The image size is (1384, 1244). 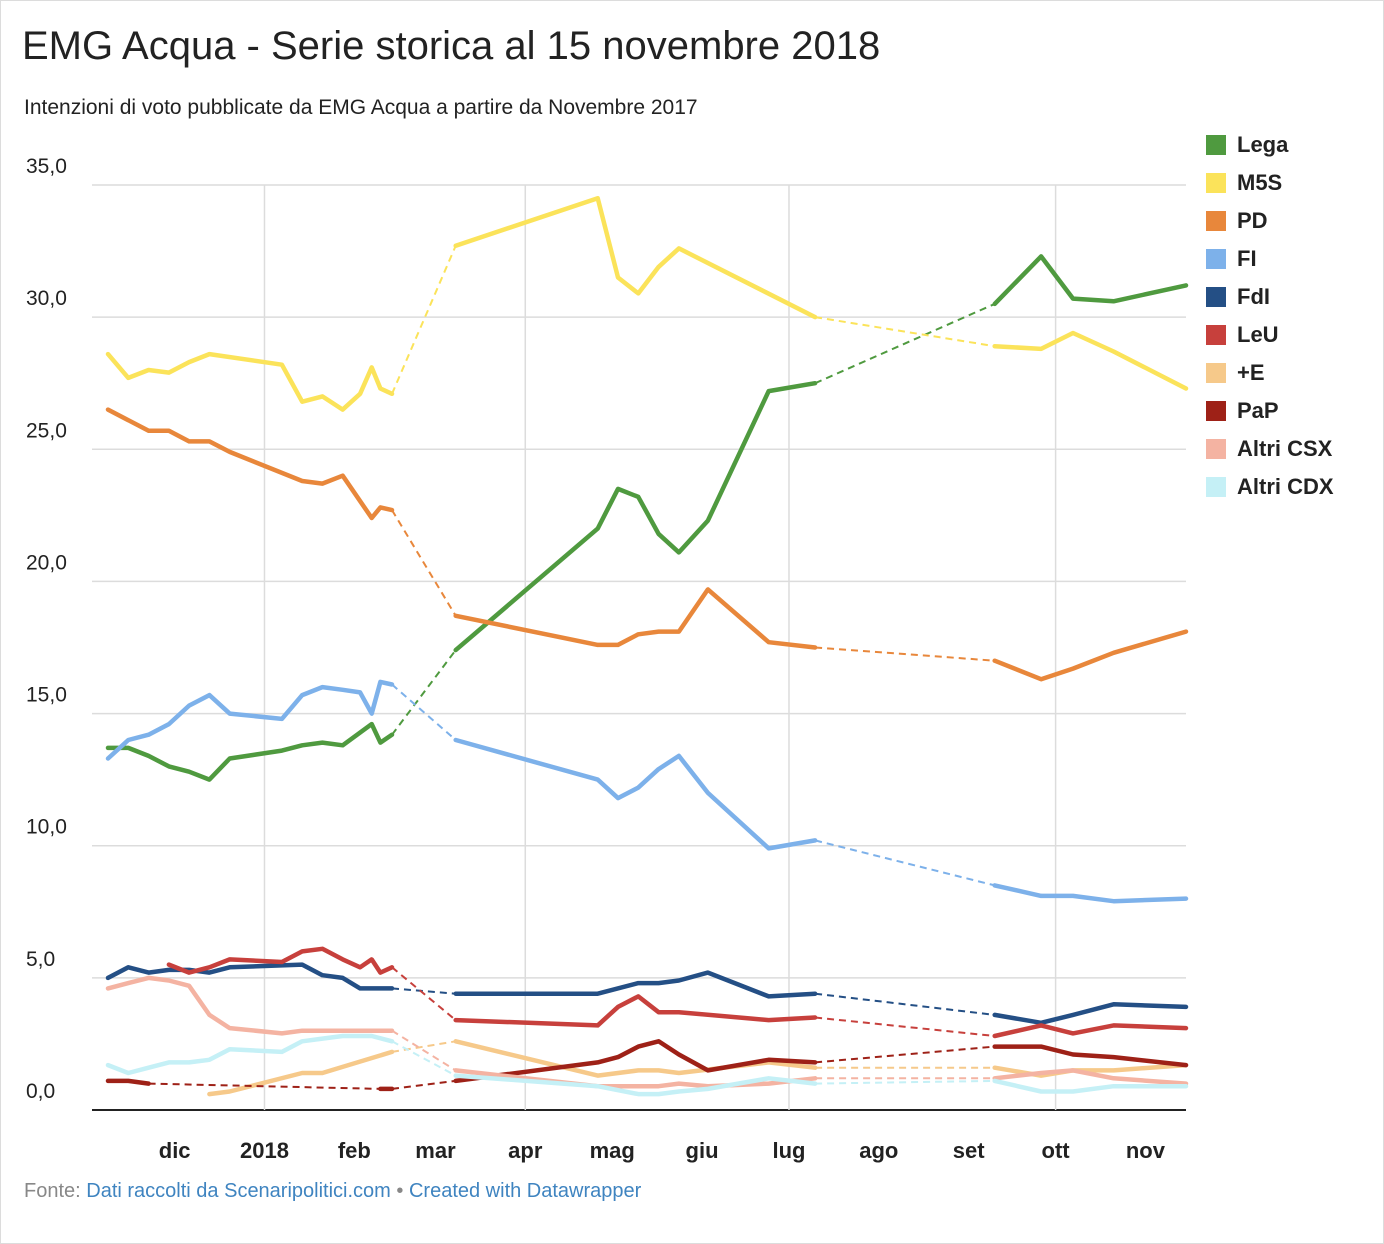 What do you see at coordinates (1251, 372) in the screenshot?
I see `legend-label: +E` at bounding box center [1251, 372].